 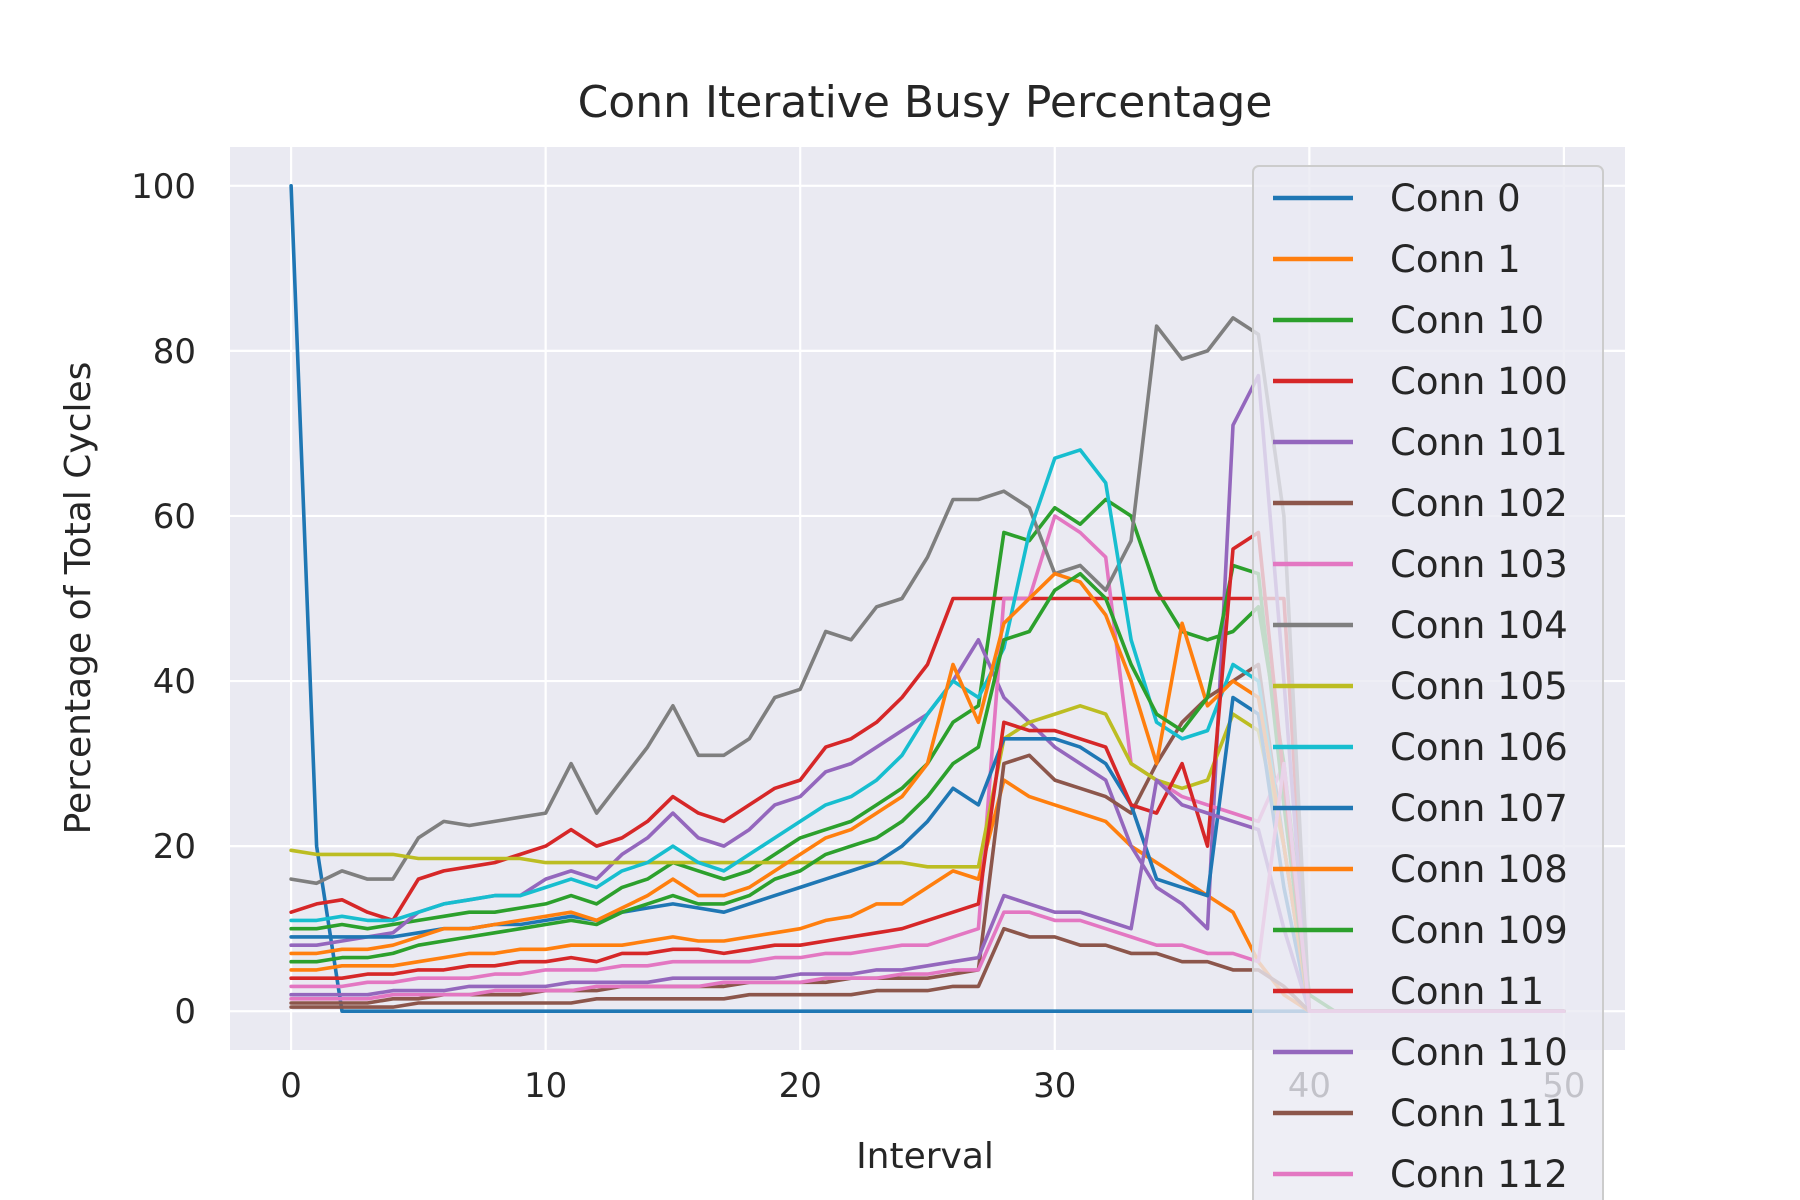 What do you see at coordinates (1054, 1086) in the screenshot?
I see `x-tick-label: 30` at bounding box center [1054, 1086].